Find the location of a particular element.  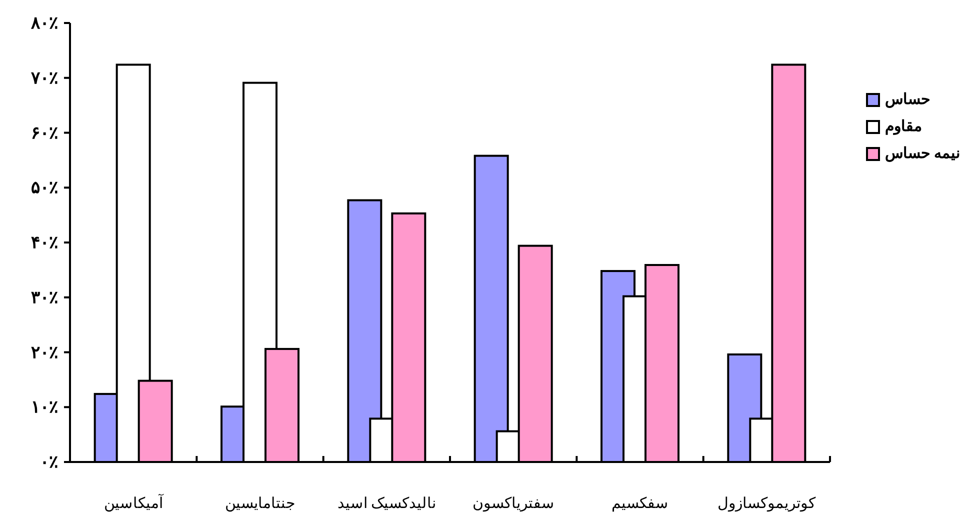

y-tick-label: ۵۰٪ is located at coordinates (44, 188).